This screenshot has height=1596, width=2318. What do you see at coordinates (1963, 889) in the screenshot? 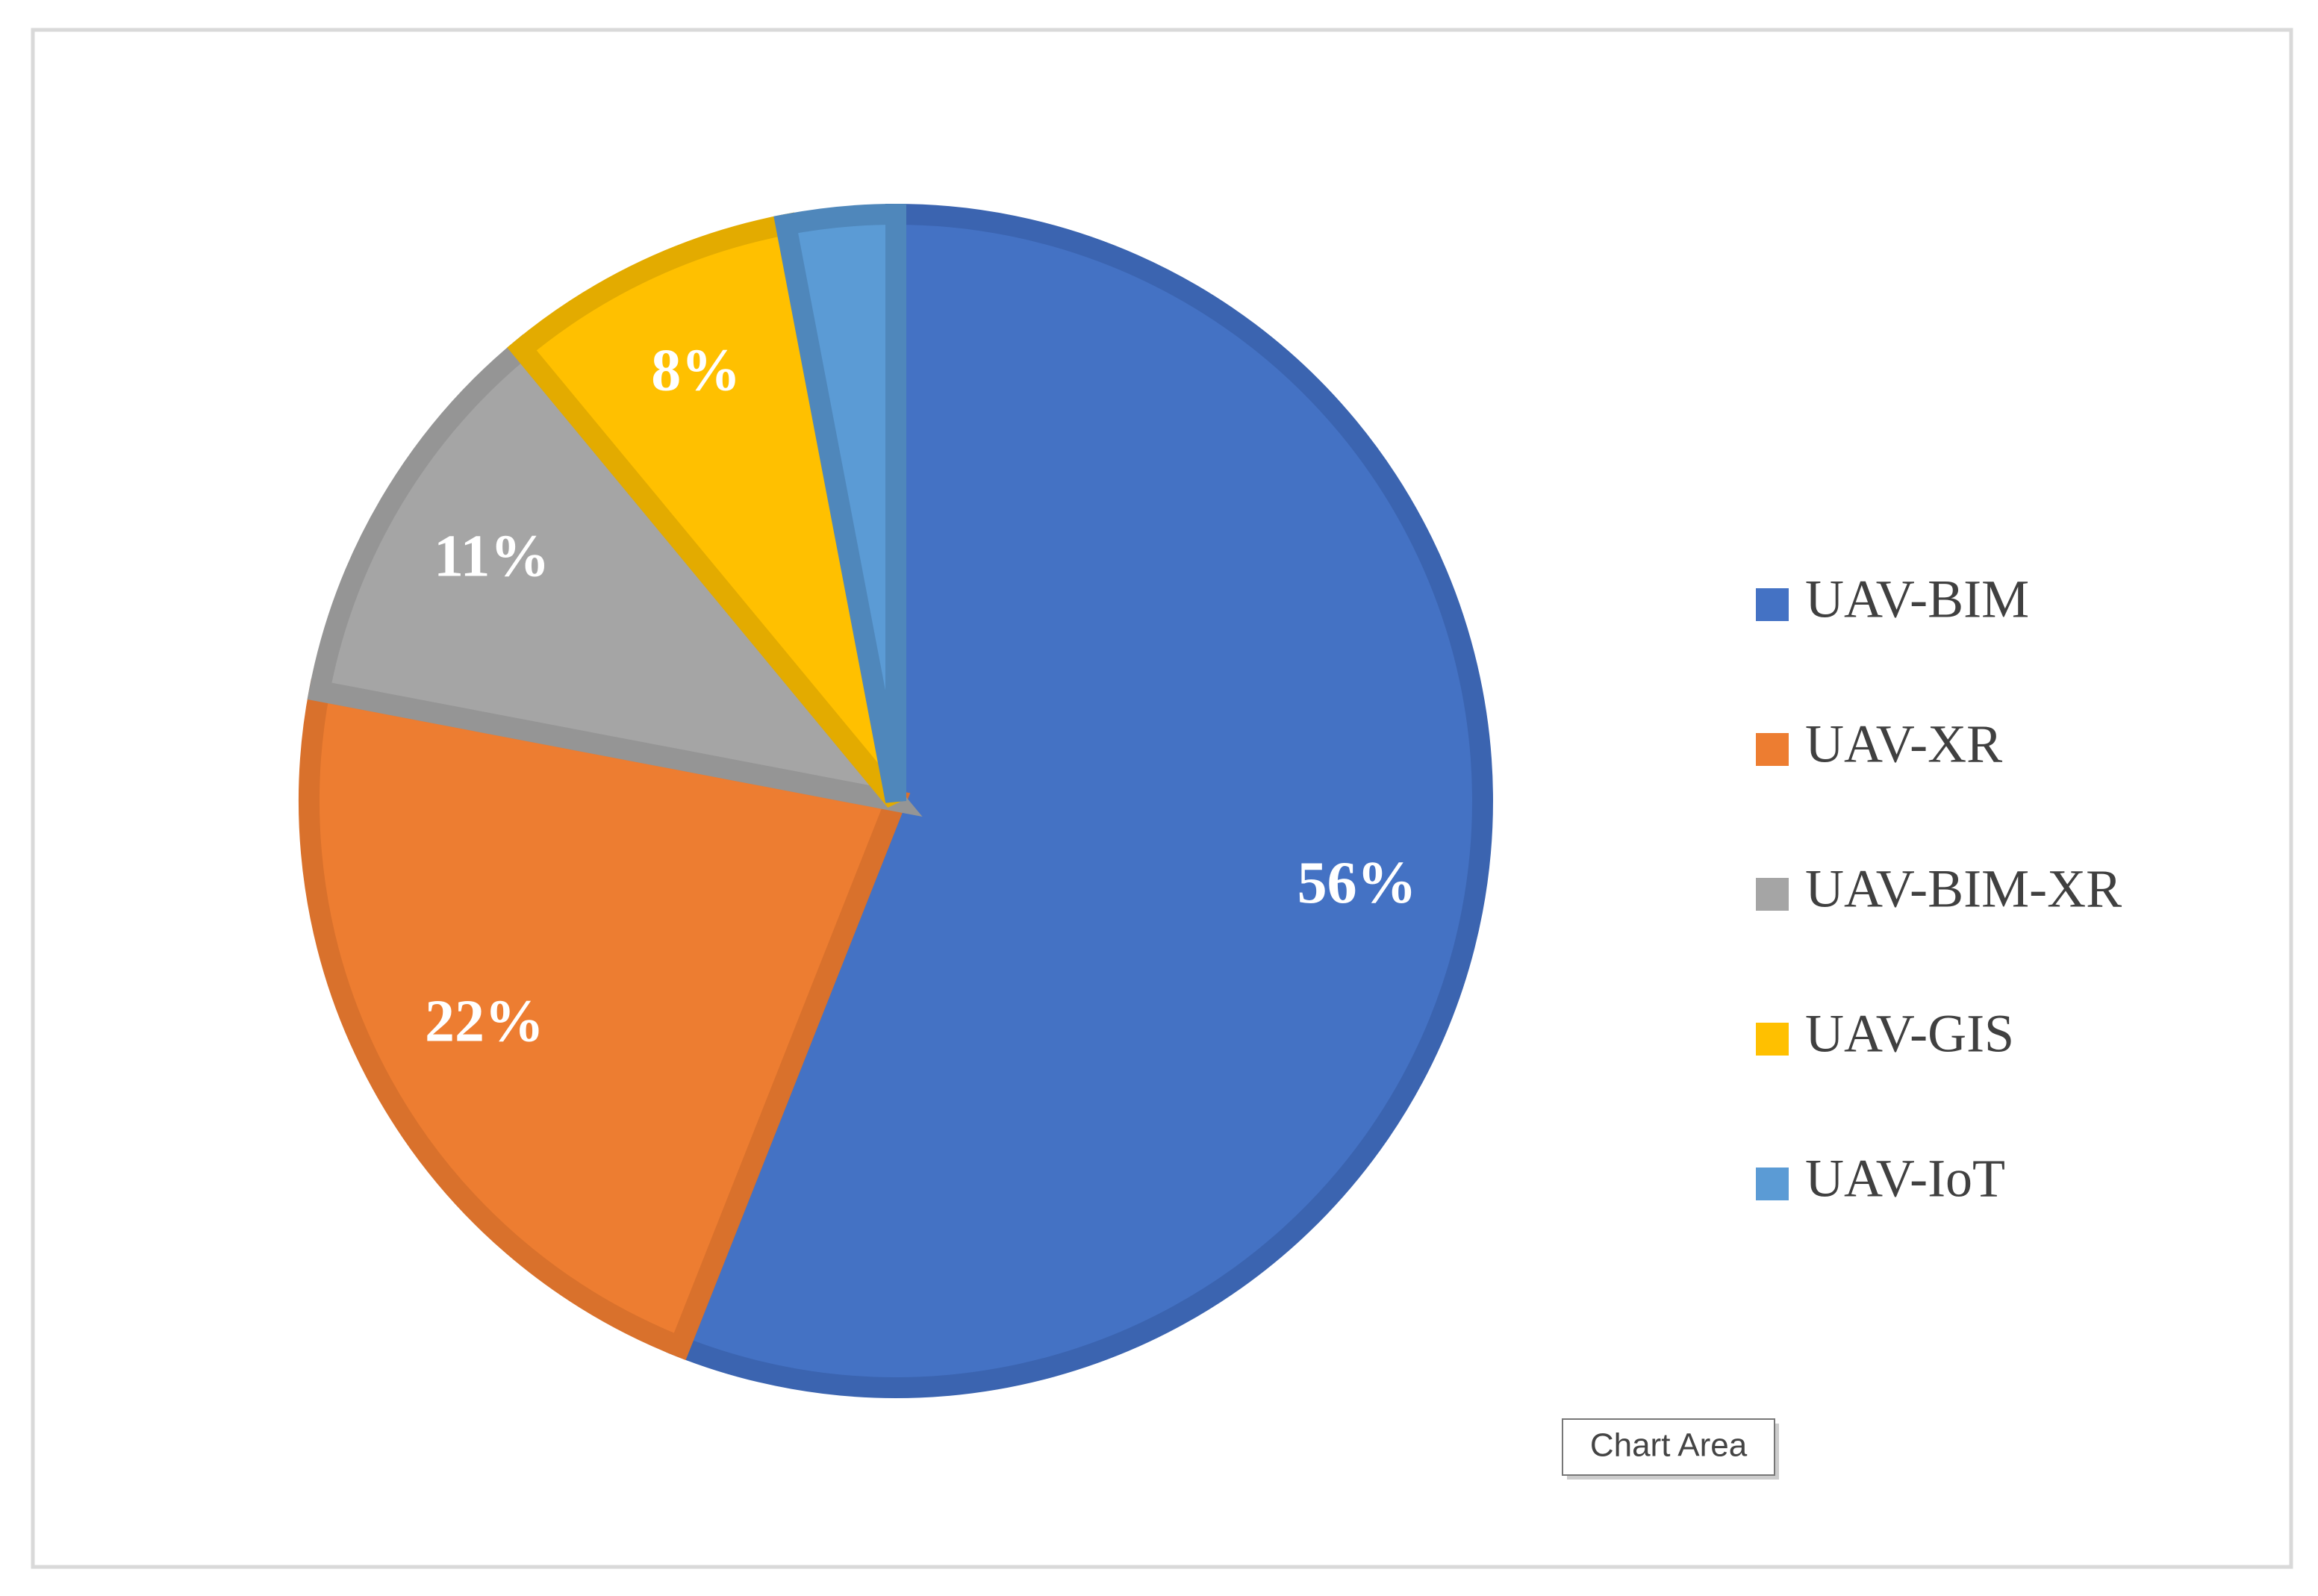
I see `legend-label: UAV-BIM-XR` at bounding box center [1963, 889].